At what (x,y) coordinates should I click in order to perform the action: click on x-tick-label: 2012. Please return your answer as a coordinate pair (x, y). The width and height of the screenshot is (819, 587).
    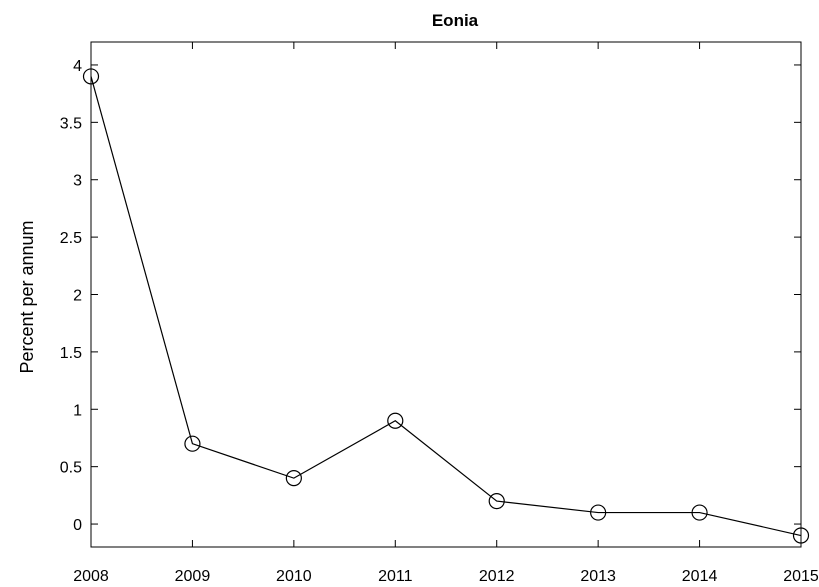
    Looking at the image, I should click on (497, 576).